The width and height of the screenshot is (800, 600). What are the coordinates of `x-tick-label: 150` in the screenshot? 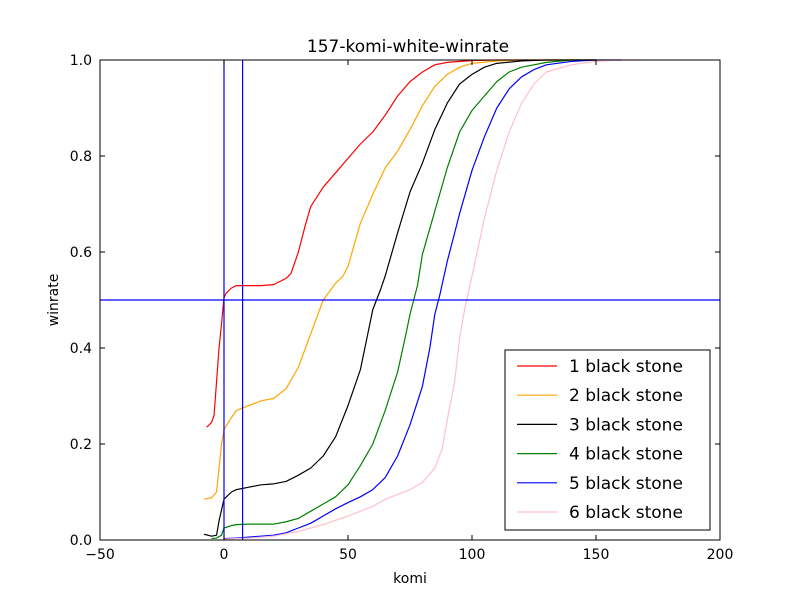 It's located at (596, 555).